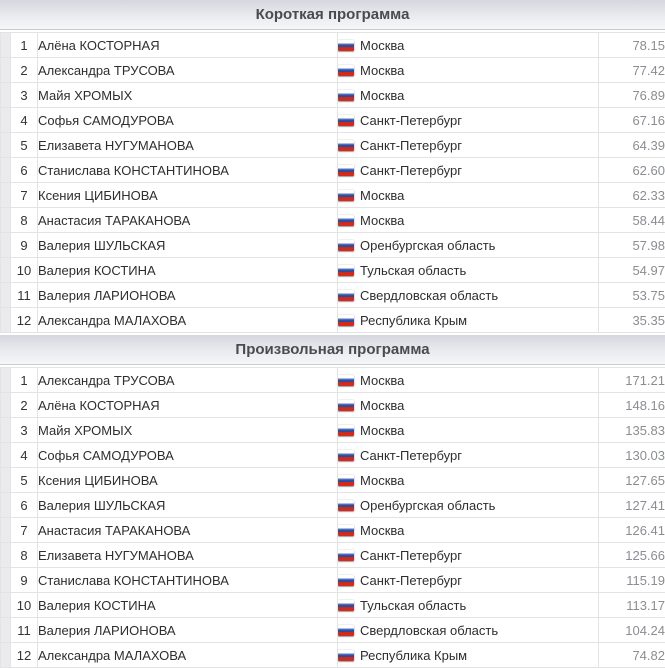 Image resolution: width=665 pixels, height=668 pixels. Describe the element at coordinates (632, 380) in the screenshot. I see `score-cell: 171.21` at that location.